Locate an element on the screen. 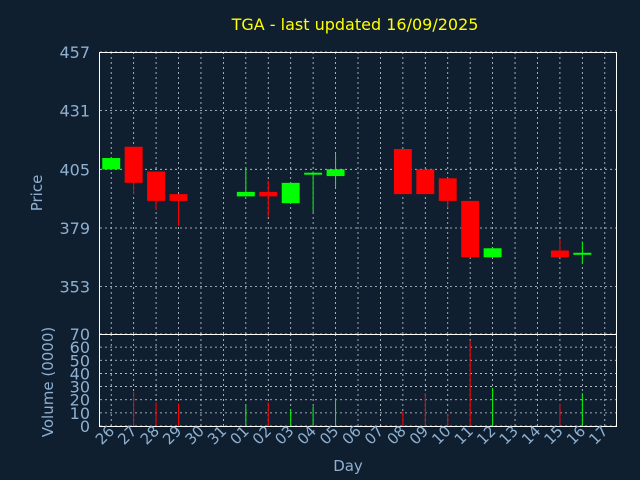 This screenshot has width=640, height=480. volume-tick-label: 0 is located at coordinates (85, 426).